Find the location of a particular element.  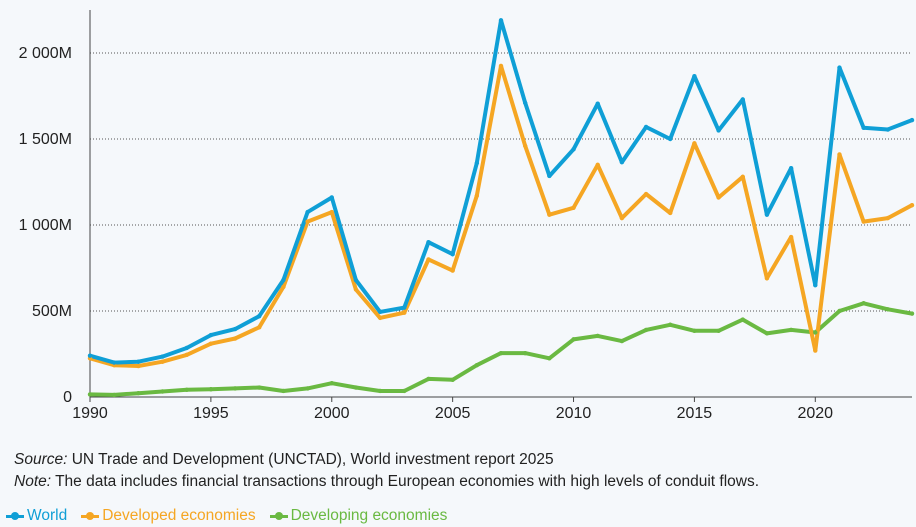

y-tick-label: 2 000M is located at coordinates (45, 53).